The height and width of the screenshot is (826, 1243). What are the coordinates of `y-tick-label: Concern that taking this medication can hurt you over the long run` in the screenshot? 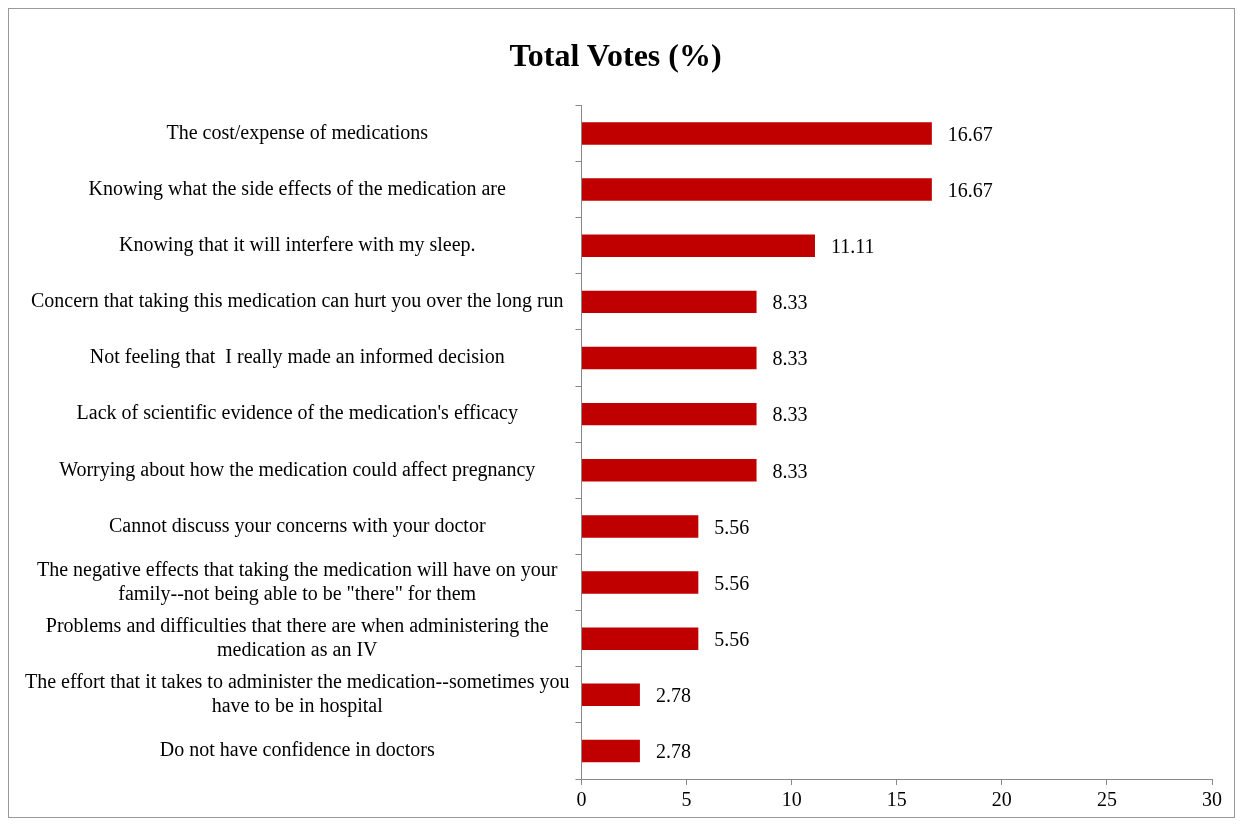 It's located at (297, 301).